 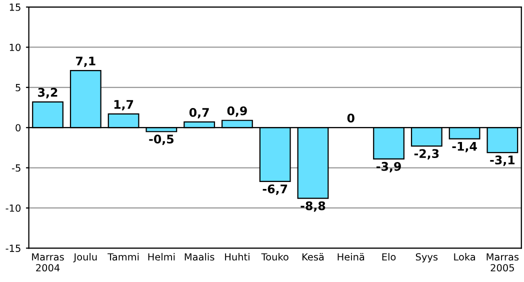 I want to click on x-tick-label: Syys, so click(x=427, y=257).